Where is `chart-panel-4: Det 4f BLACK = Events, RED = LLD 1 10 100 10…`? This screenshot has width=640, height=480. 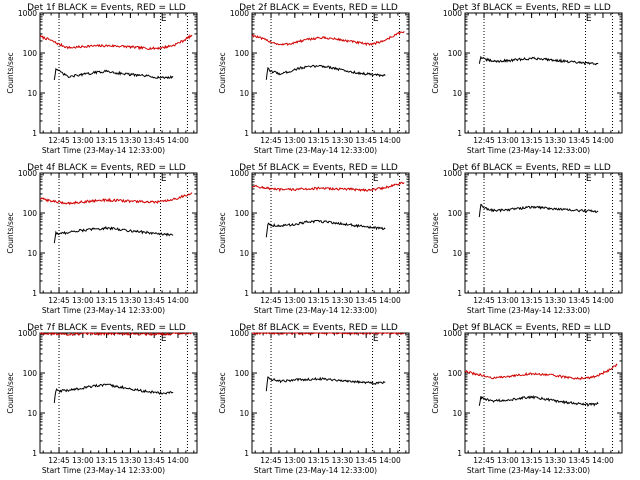
chart-panel-4: Det 4f BLACK = Events, RED = LLD 1 10 100 10… is located at coordinates (102, 239).